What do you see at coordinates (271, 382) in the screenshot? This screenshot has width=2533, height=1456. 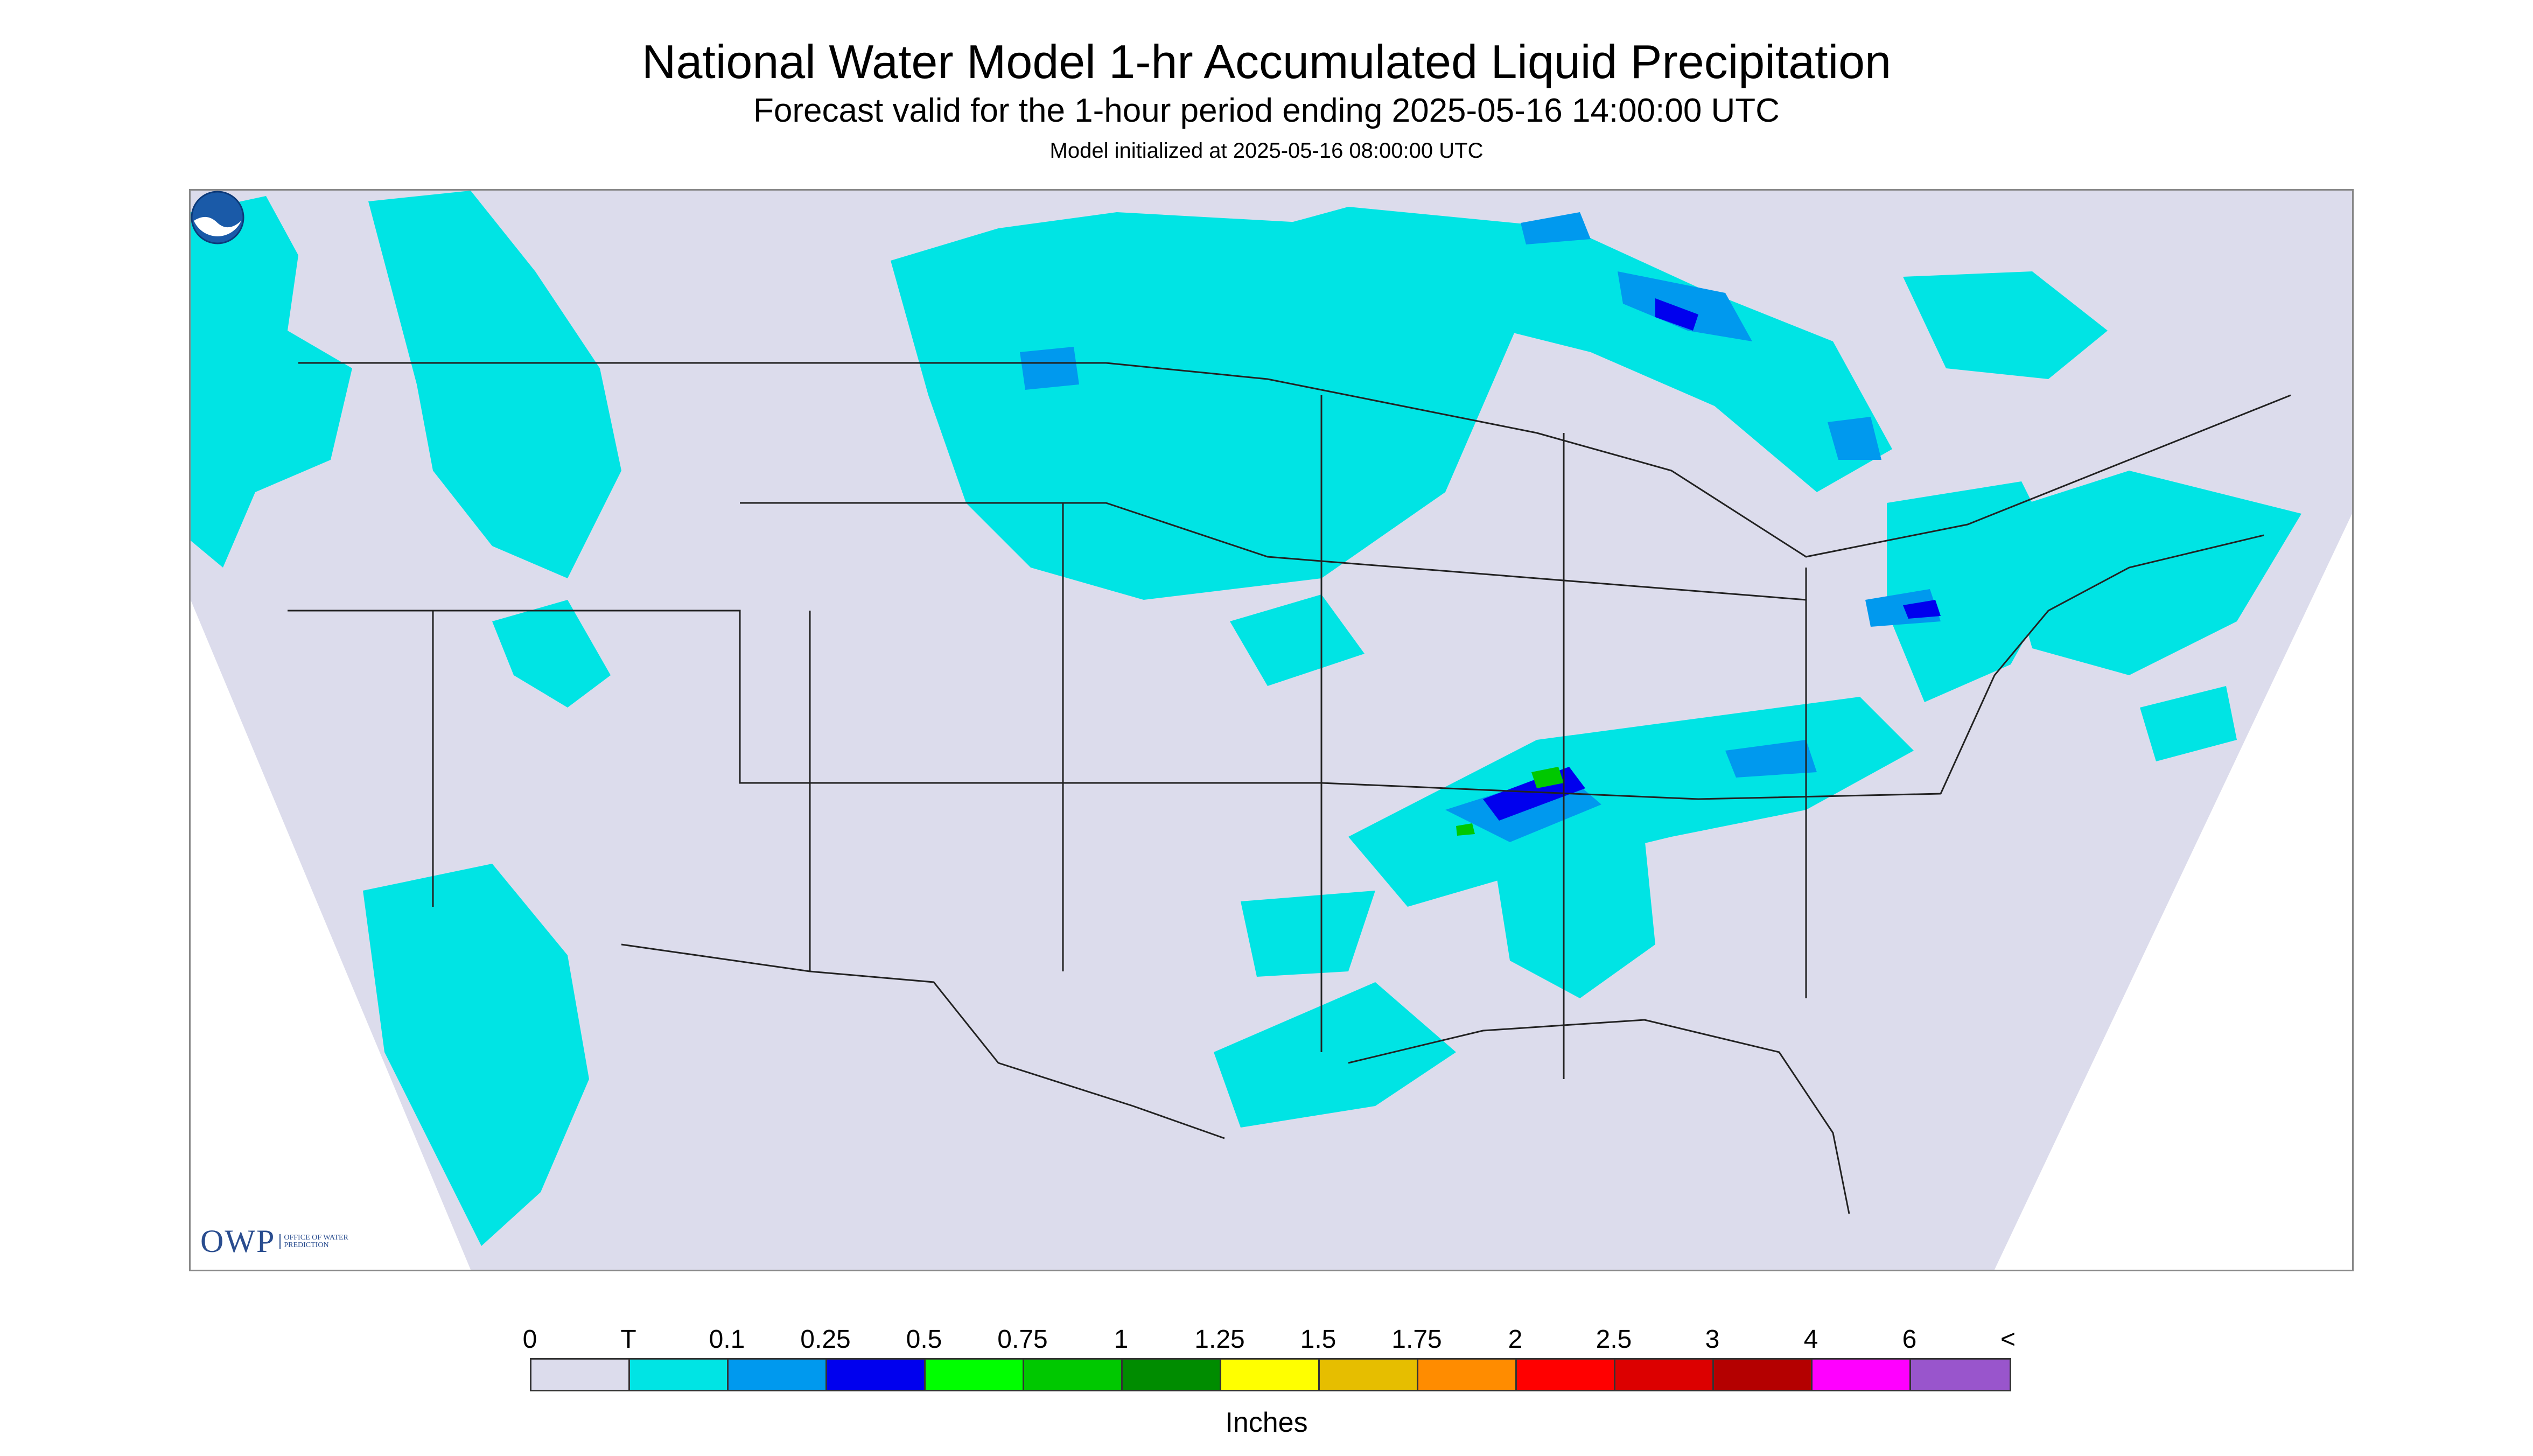 I see `precip-area-pacific-nw` at bounding box center [271, 382].